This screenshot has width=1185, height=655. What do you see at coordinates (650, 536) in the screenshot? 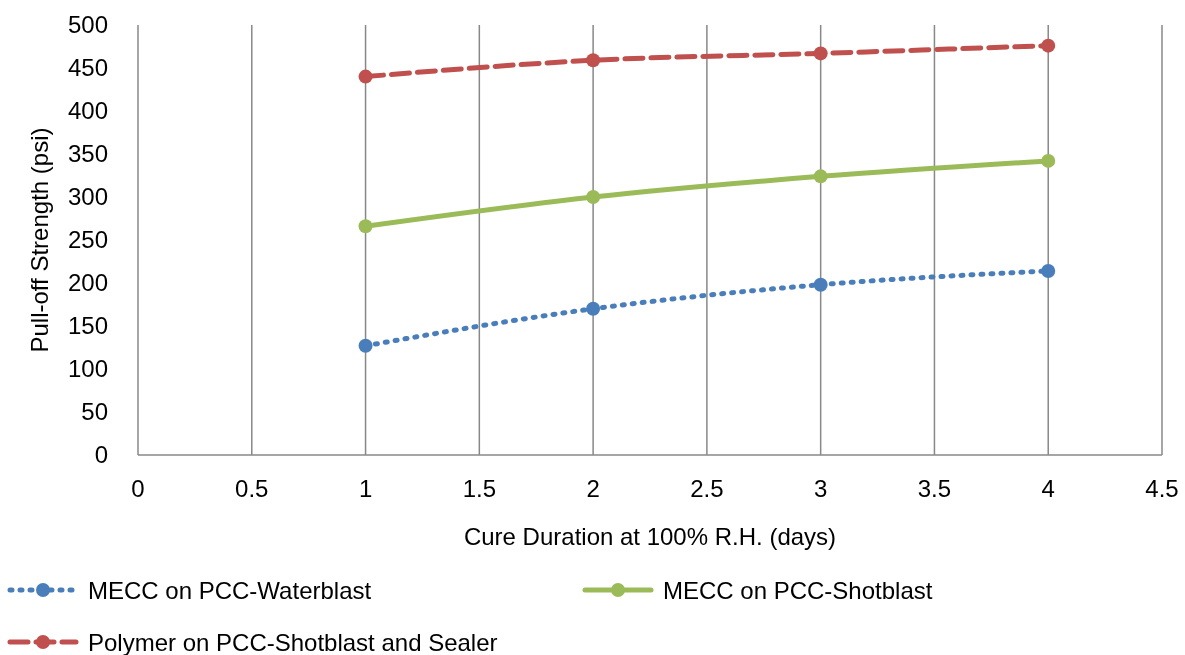
I see `x-axis-title: Cure Duration at 100% R.H. (days)` at bounding box center [650, 536].